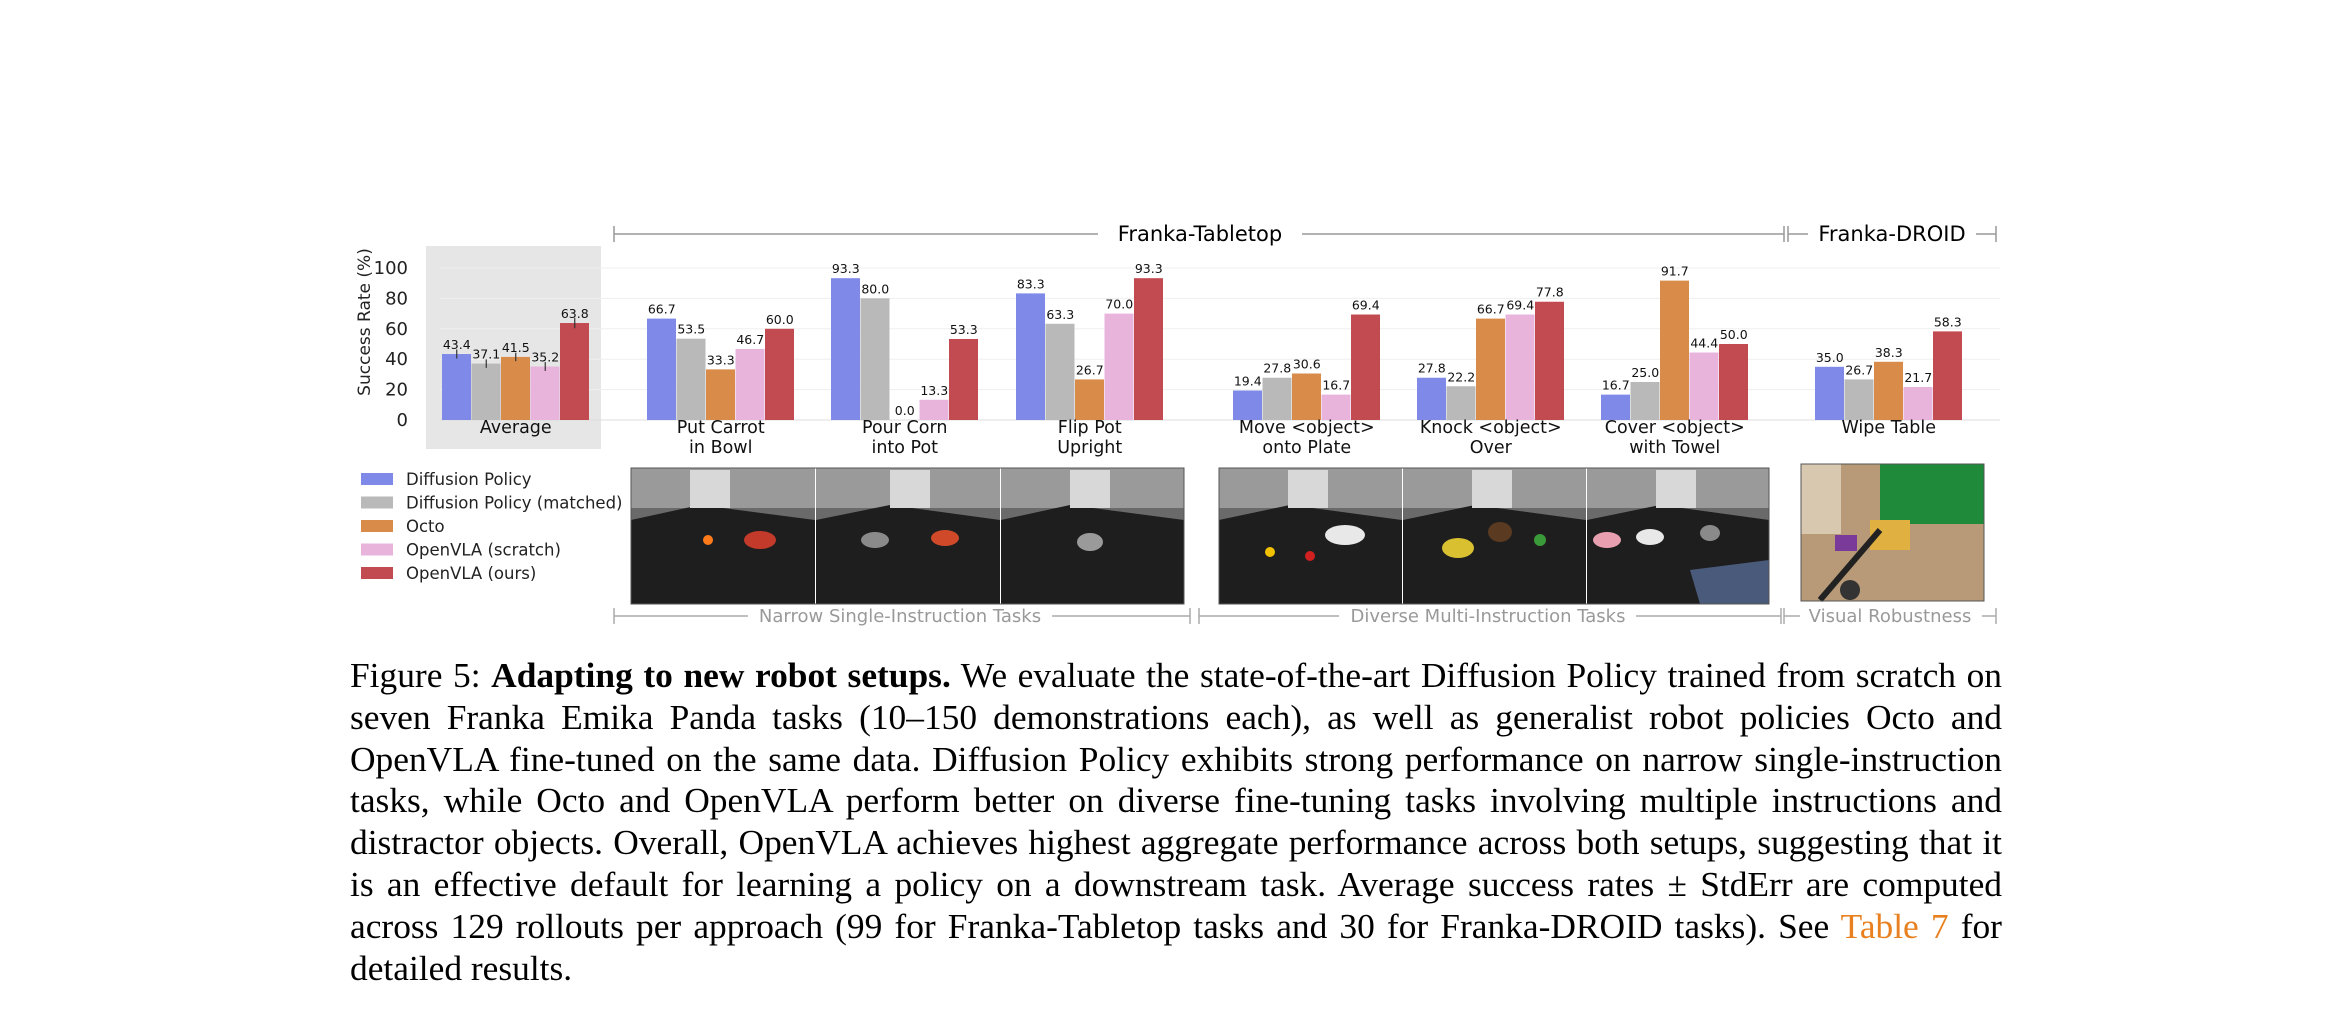 This screenshot has height=1020, width=2350. I want to click on photo-put-carrot, so click(723, 536).